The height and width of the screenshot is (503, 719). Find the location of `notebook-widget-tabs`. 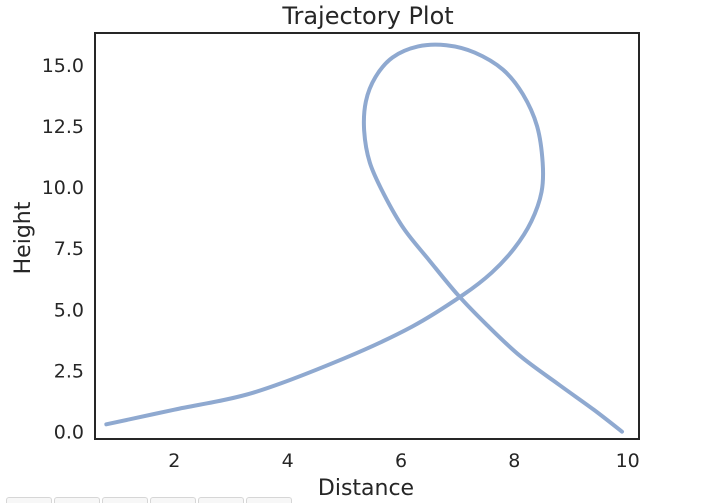

notebook-widget-tabs is located at coordinates (149, 500).